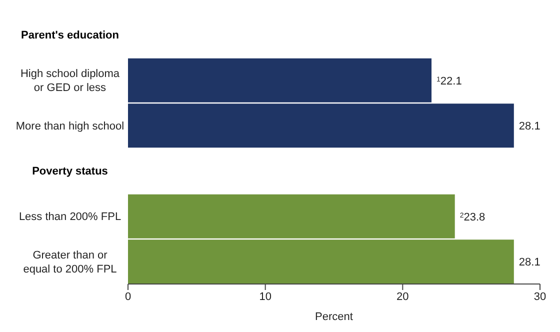 The width and height of the screenshot is (560, 332). What do you see at coordinates (540, 296) in the screenshot?
I see `x-tick-label: 30` at bounding box center [540, 296].